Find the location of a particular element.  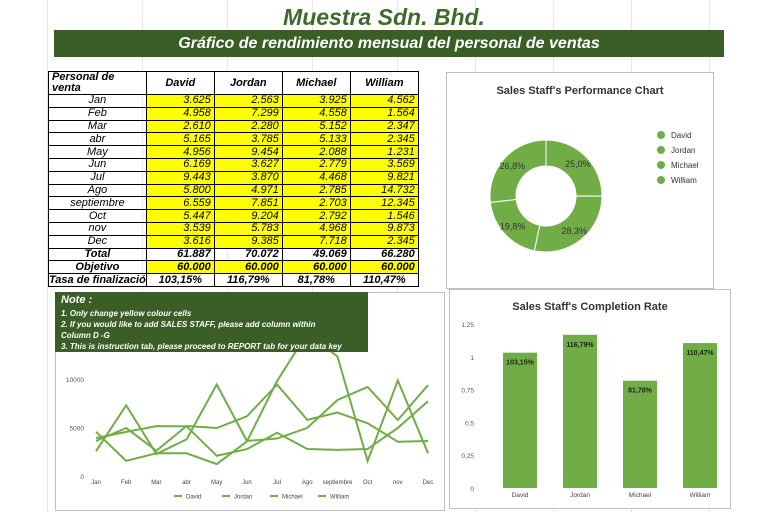

value-cell: 3.627 is located at coordinates (248, 164).